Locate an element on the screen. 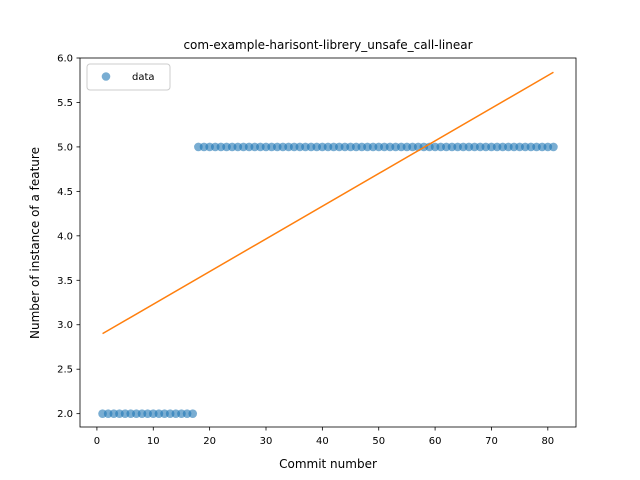 The width and height of the screenshot is (640, 480). y-axis-label: Number of instance of a feature is located at coordinates (35, 243).